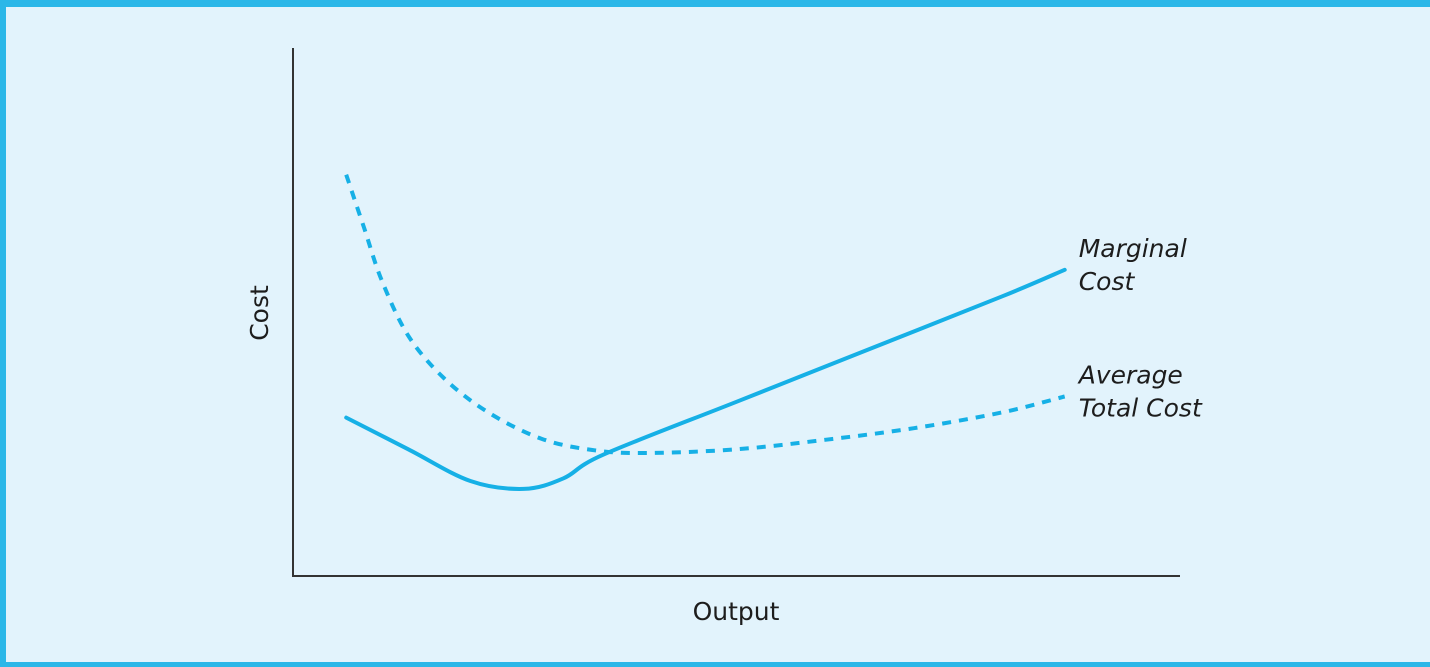  Describe the element at coordinates (1140, 328) in the screenshot. I see `series-labels: Marginal Cost Average Total Cost` at that location.